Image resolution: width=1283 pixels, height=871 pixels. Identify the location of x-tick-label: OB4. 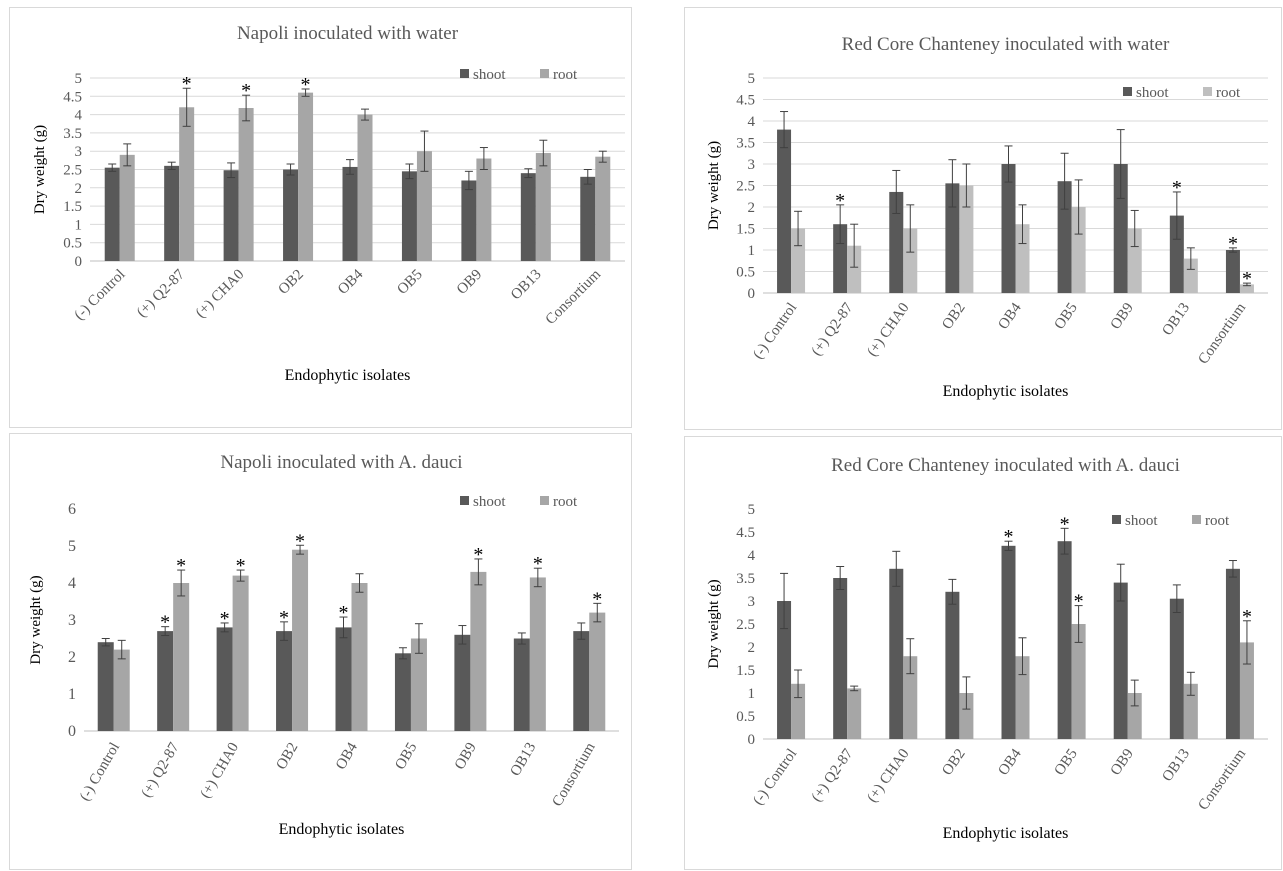
(351, 282).